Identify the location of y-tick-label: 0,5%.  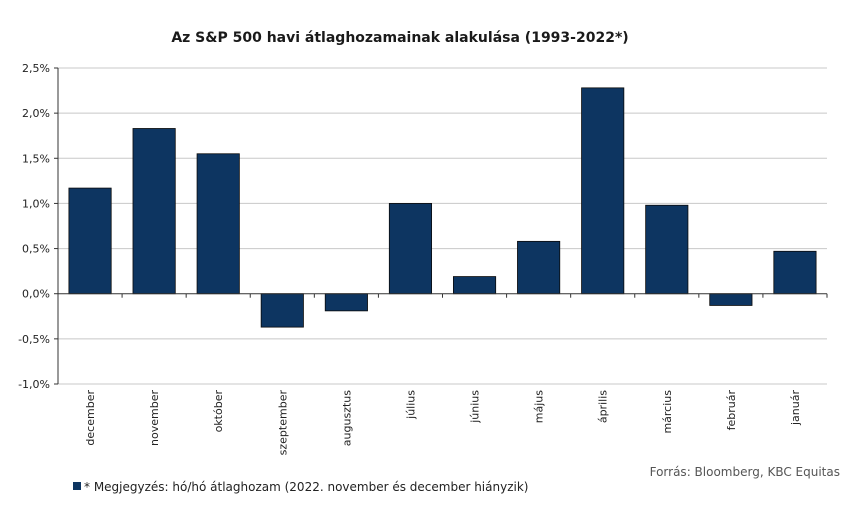
(36, 249).